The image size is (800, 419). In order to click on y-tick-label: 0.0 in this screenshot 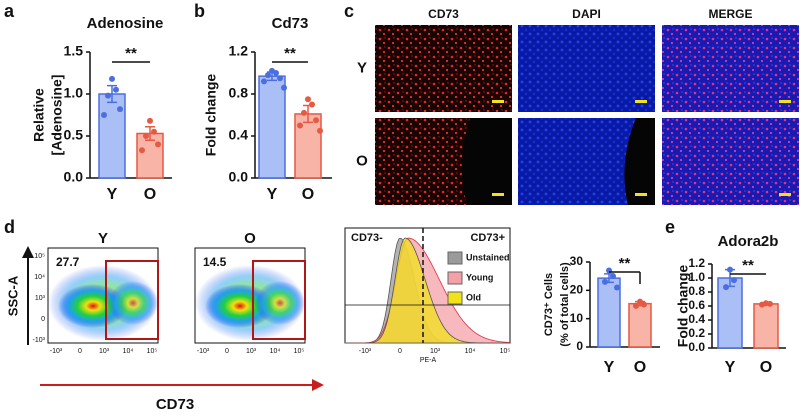, I will do `click(74, 177)`.